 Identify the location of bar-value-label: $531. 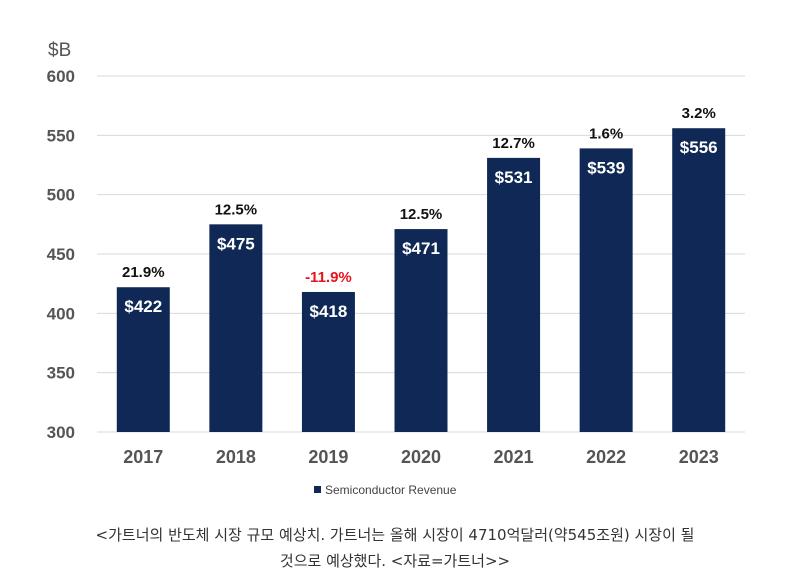
(514, 177).